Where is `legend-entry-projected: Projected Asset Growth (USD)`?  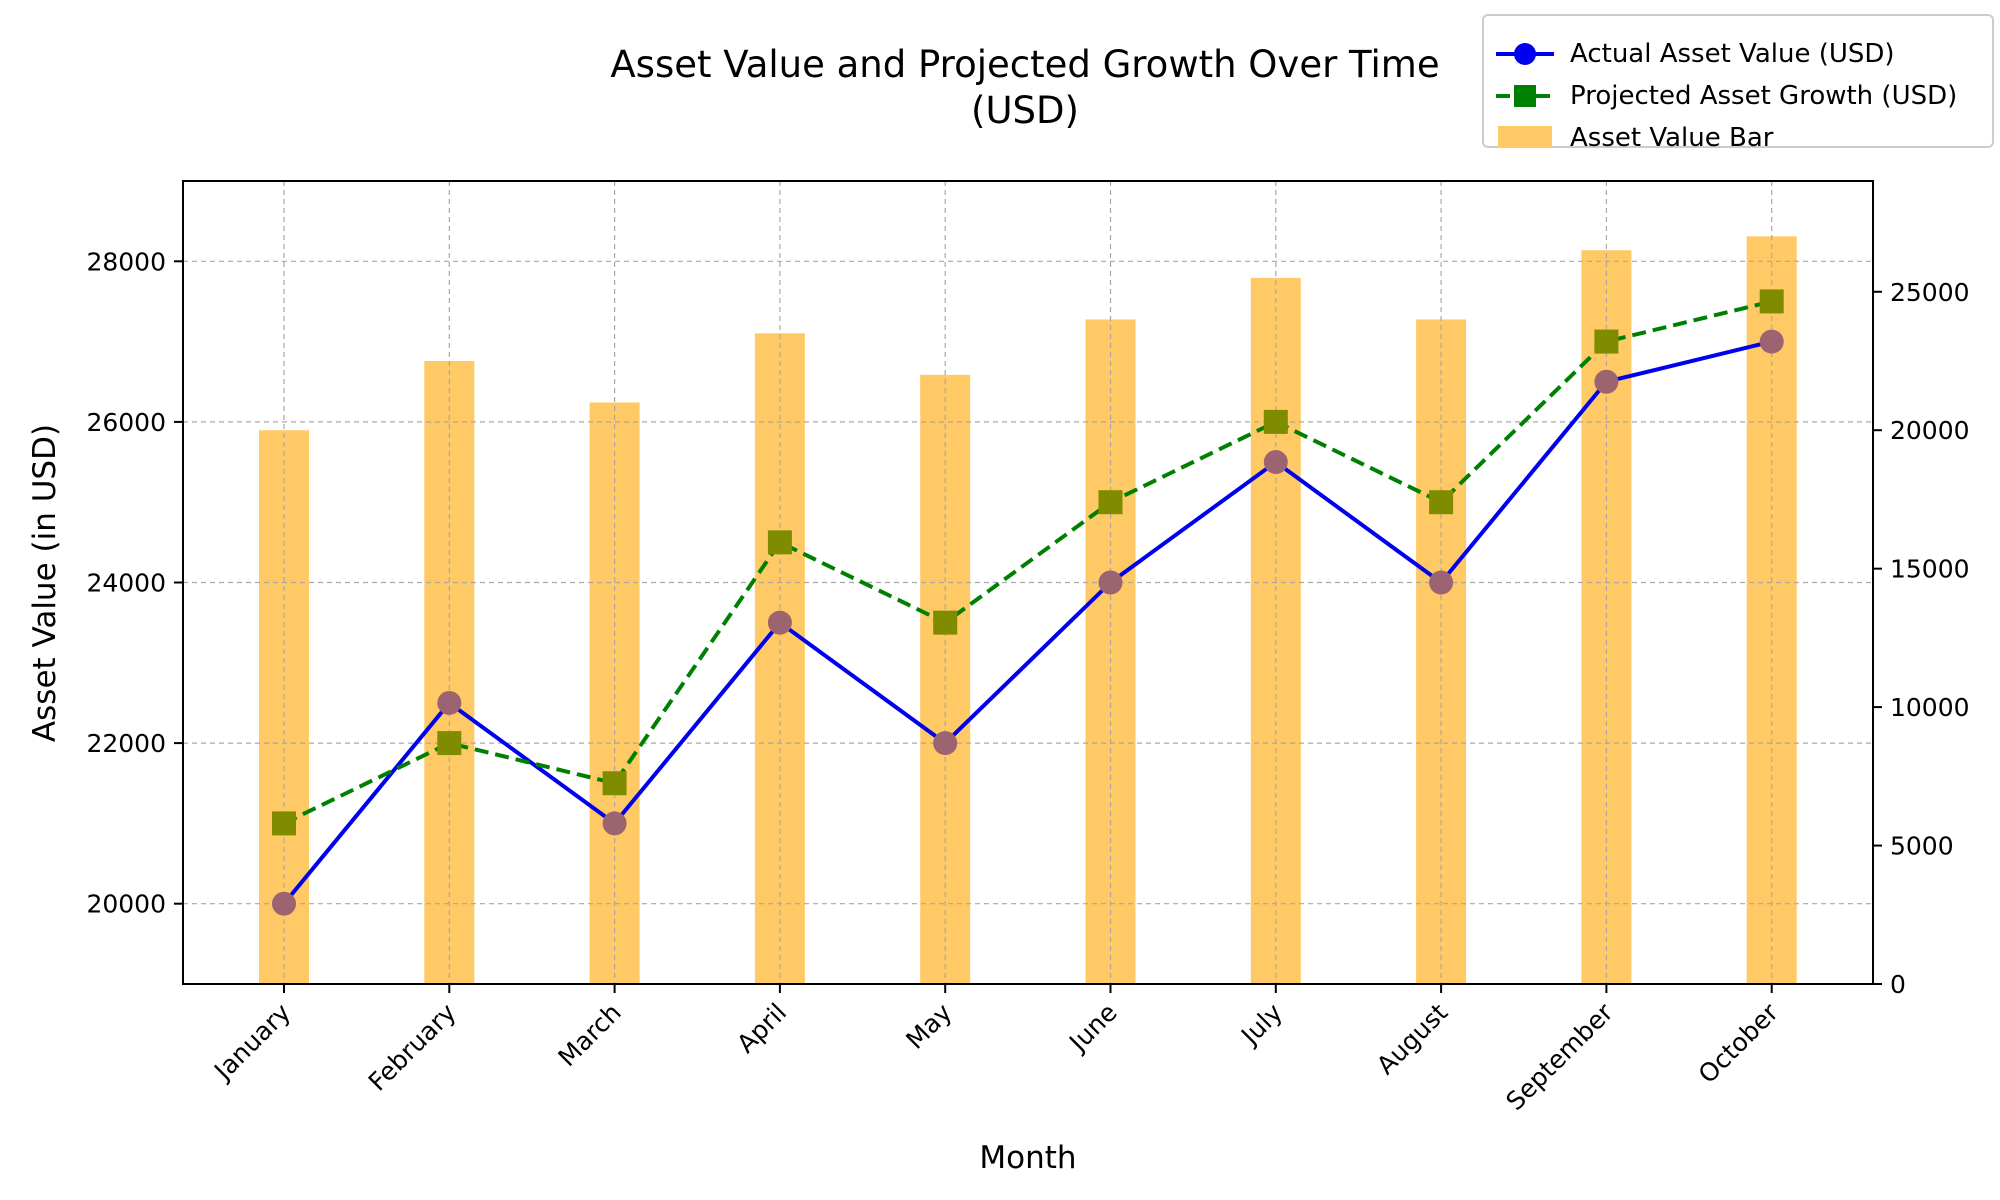
legend-entry-projected: Projected Asset Growth (USD) is located at coordinates (1738, 96).